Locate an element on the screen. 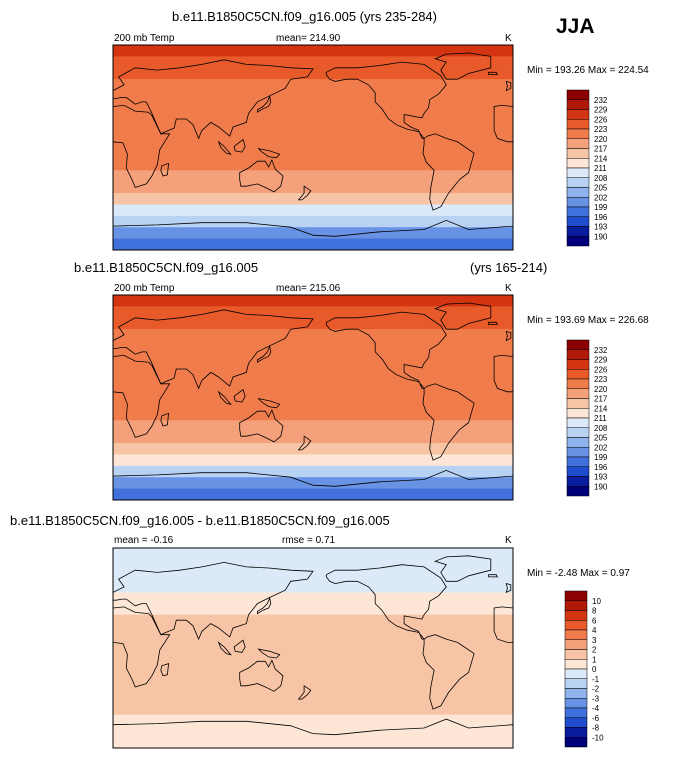 The width and height of the screenshot is (699, 763). panel-3-minmax-label: Min = -2.48 Max = 0.97 is located at coordinates (578, 573).